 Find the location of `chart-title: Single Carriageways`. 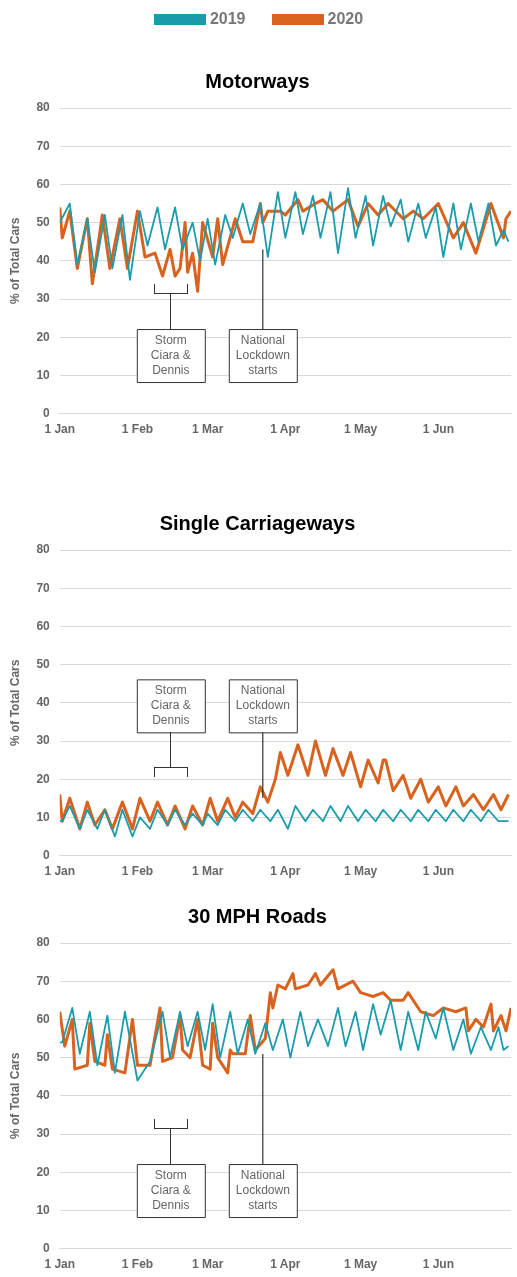

chart-title: Single Carriageways is located at coordinates (257, 522).